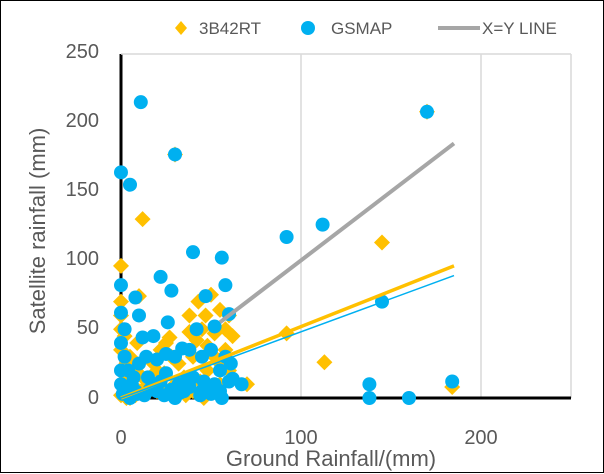 The height and width of the screenshot is (474, 604). I want to click on legend-label-xy: X=Y LINE, so click(519, 28).